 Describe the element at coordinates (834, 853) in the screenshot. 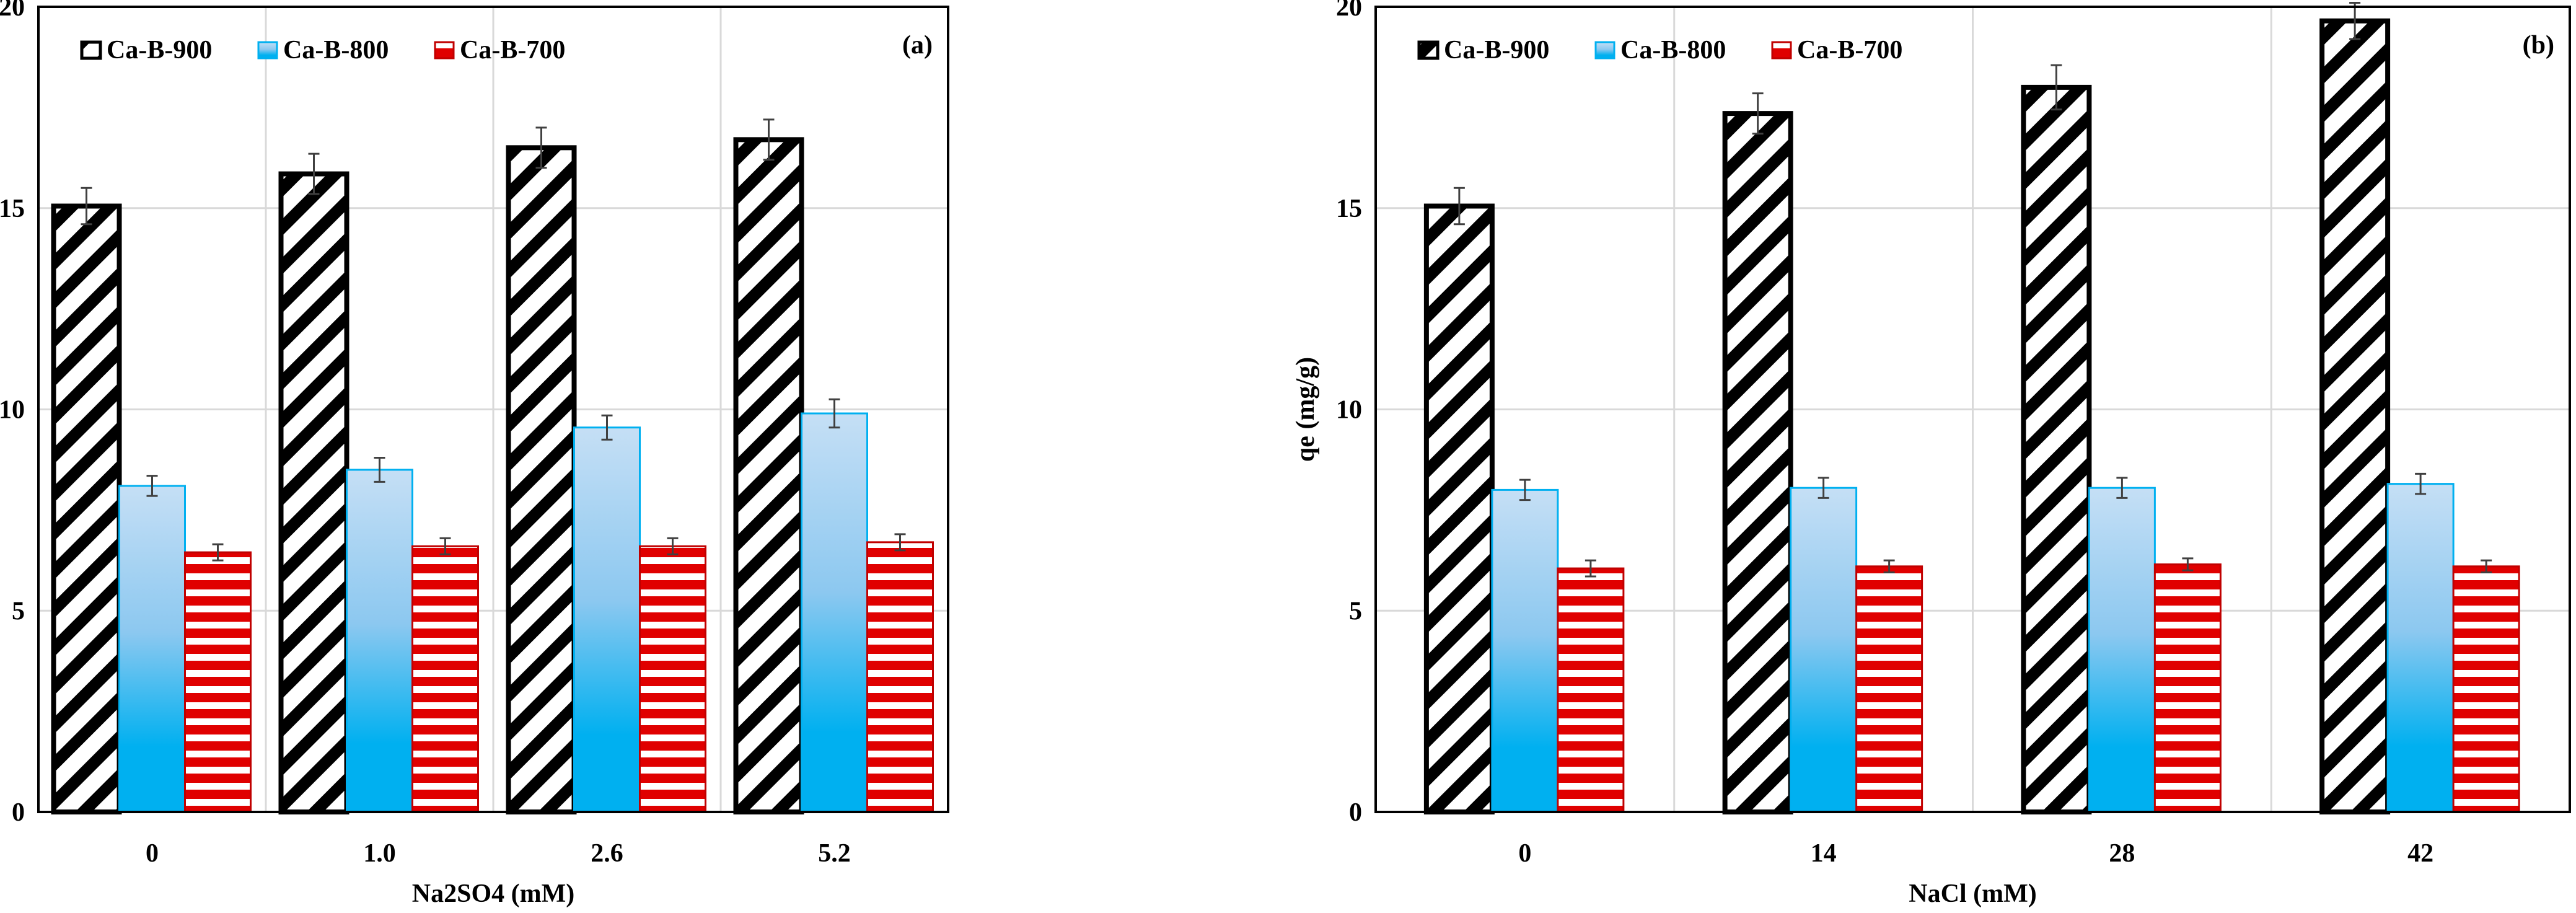

I see `x-tick-label: 5.2` at that location.